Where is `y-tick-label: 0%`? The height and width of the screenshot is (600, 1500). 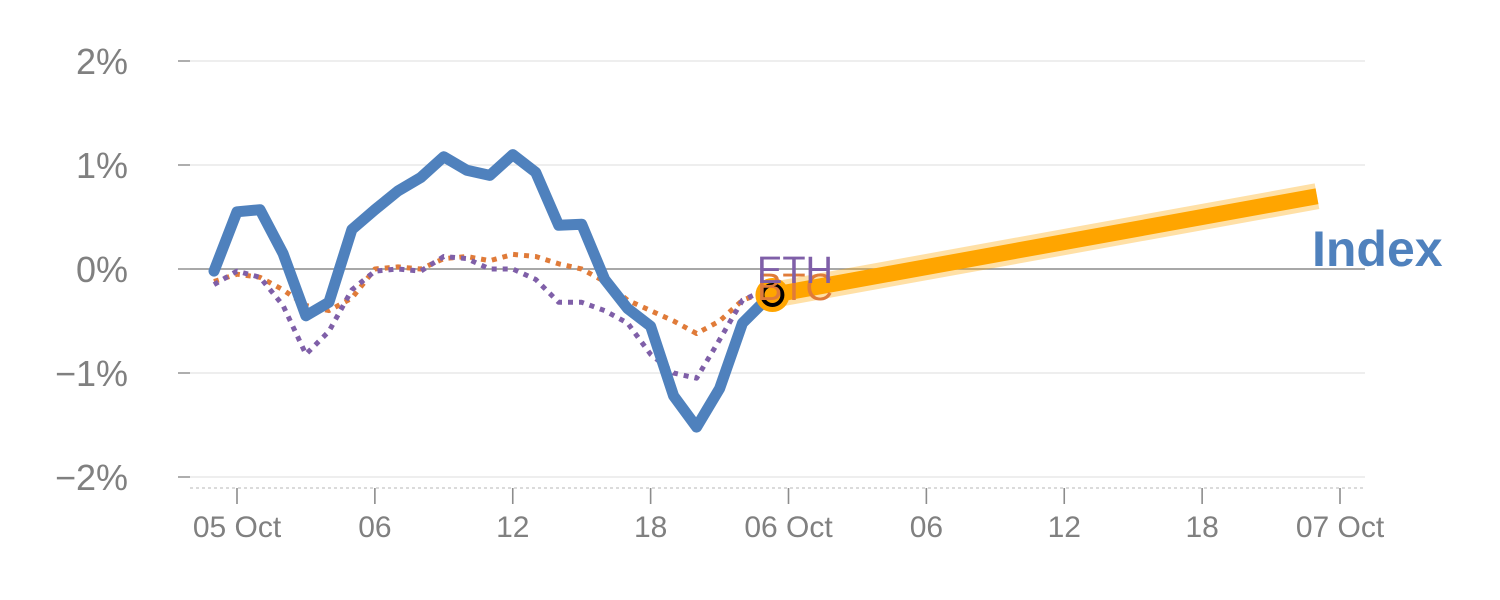
y-tick-label: 0% is located at coordinates (102, 269).